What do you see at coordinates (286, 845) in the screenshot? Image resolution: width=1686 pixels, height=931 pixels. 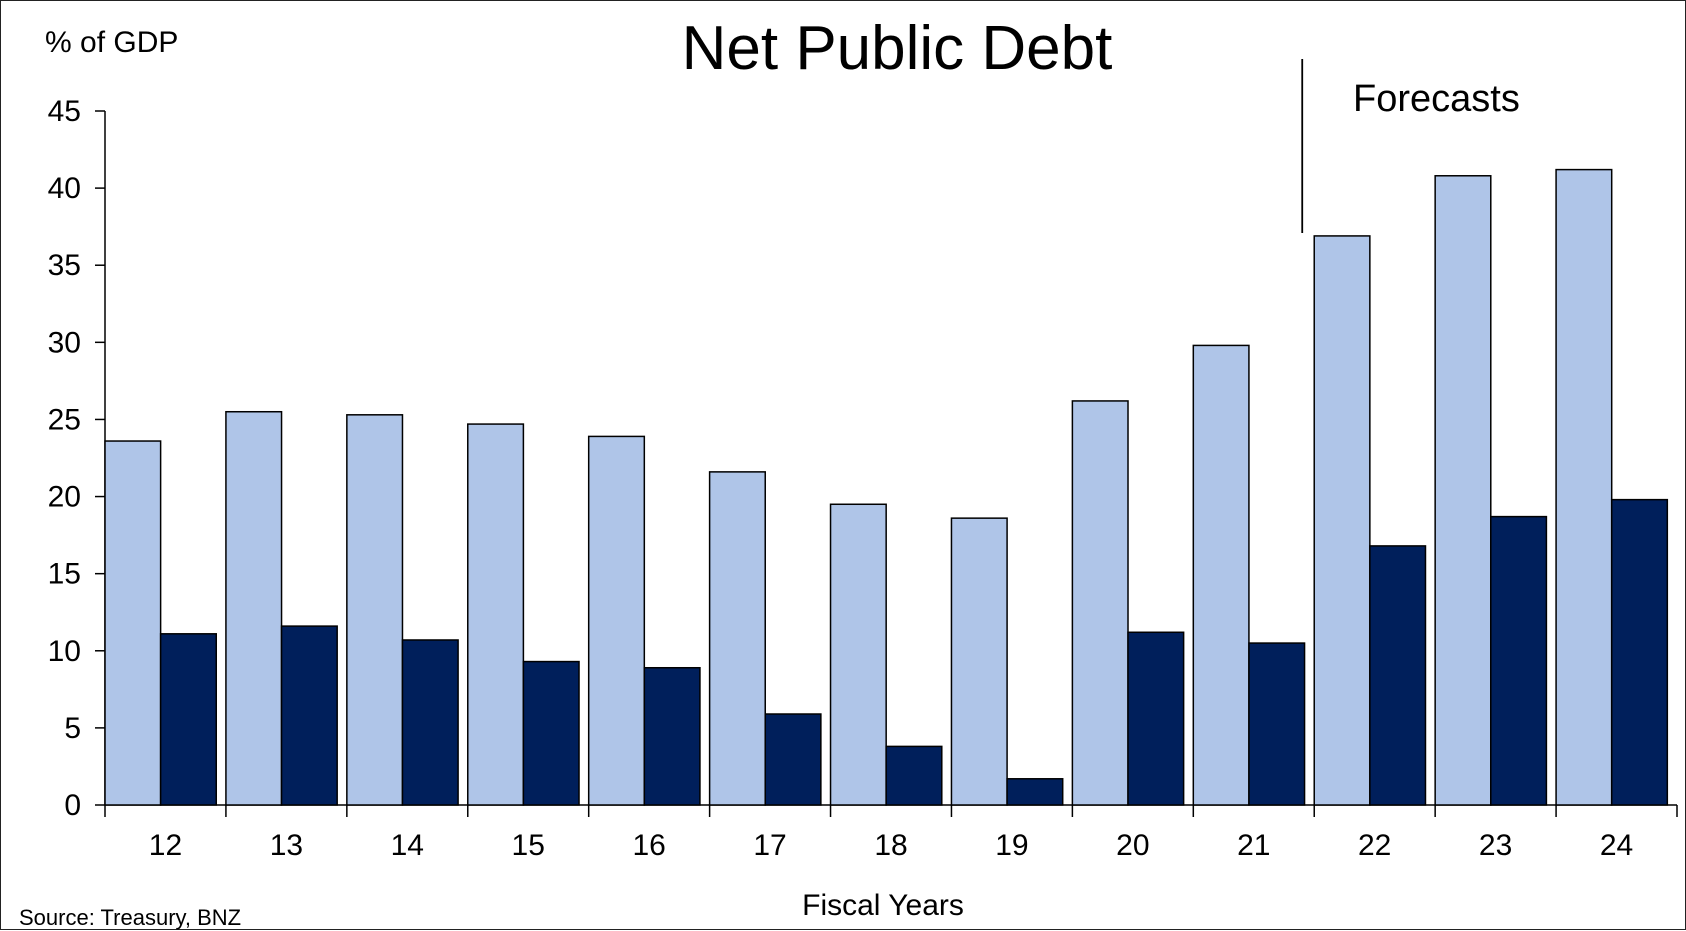 I see `x-tick-label: 13` at bounding box center [286, 845].